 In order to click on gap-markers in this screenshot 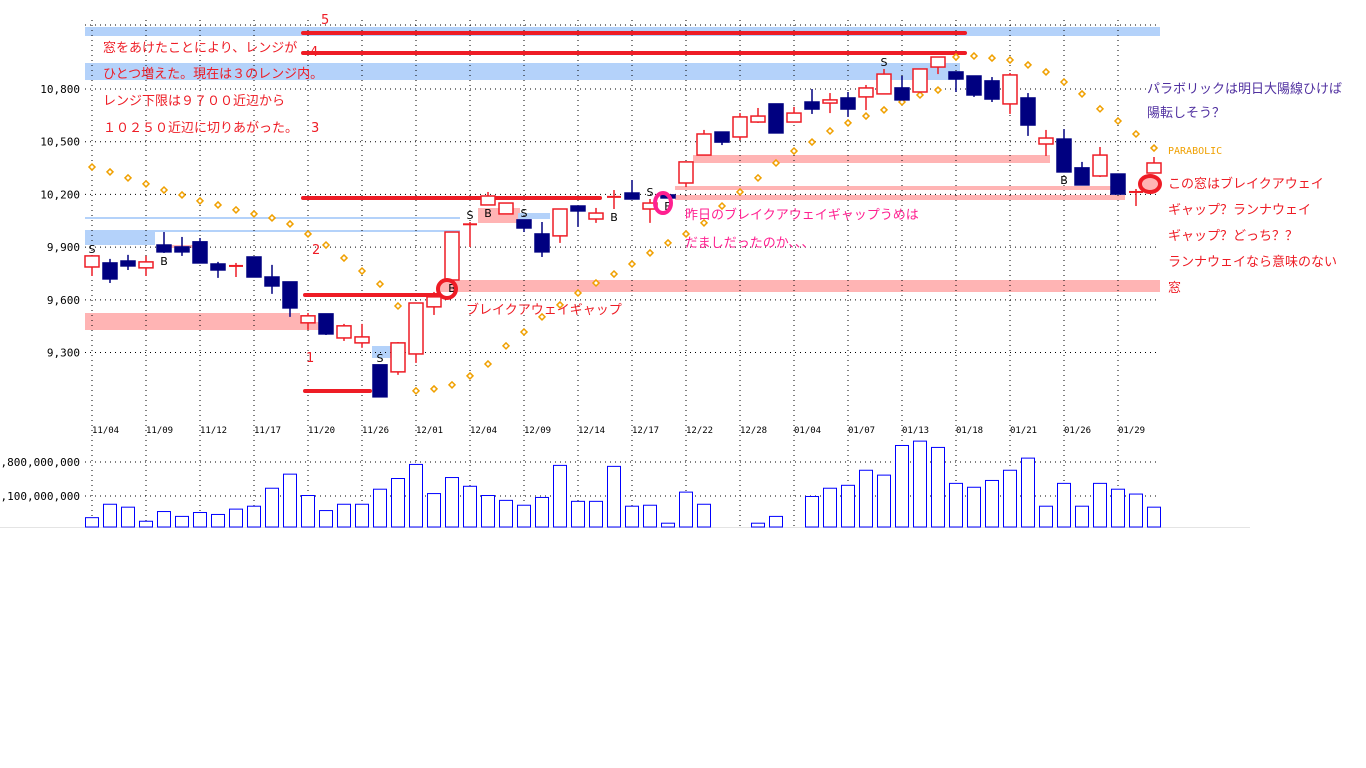, I will do `click(799, 237)`.